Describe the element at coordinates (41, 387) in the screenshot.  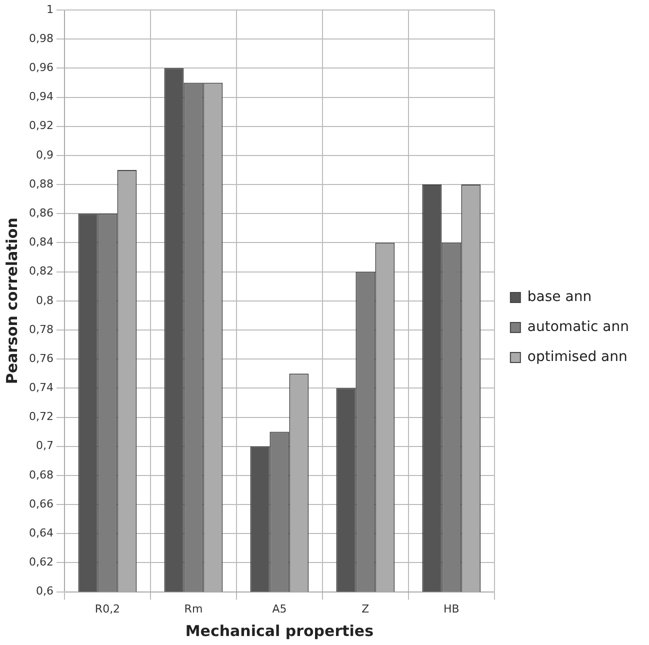
I see `y-tick-label: 0,74` at that location.